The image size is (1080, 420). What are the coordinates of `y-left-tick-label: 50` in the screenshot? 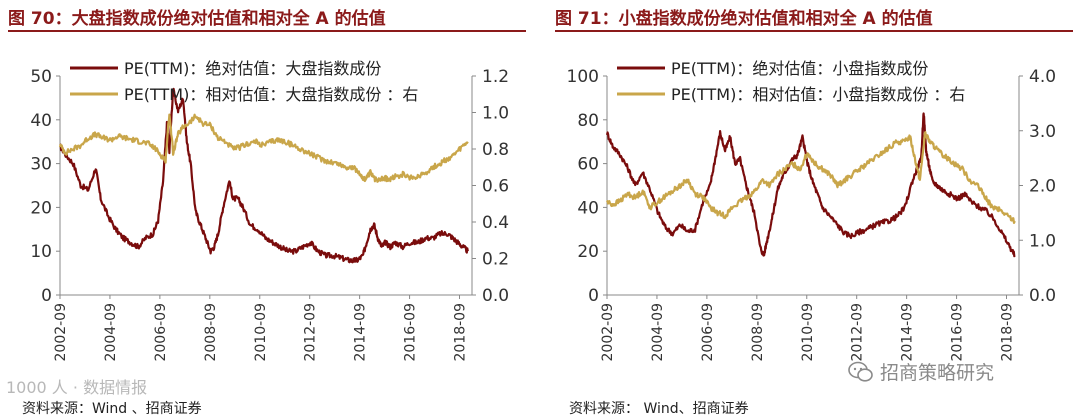 It's located at (41, 77).